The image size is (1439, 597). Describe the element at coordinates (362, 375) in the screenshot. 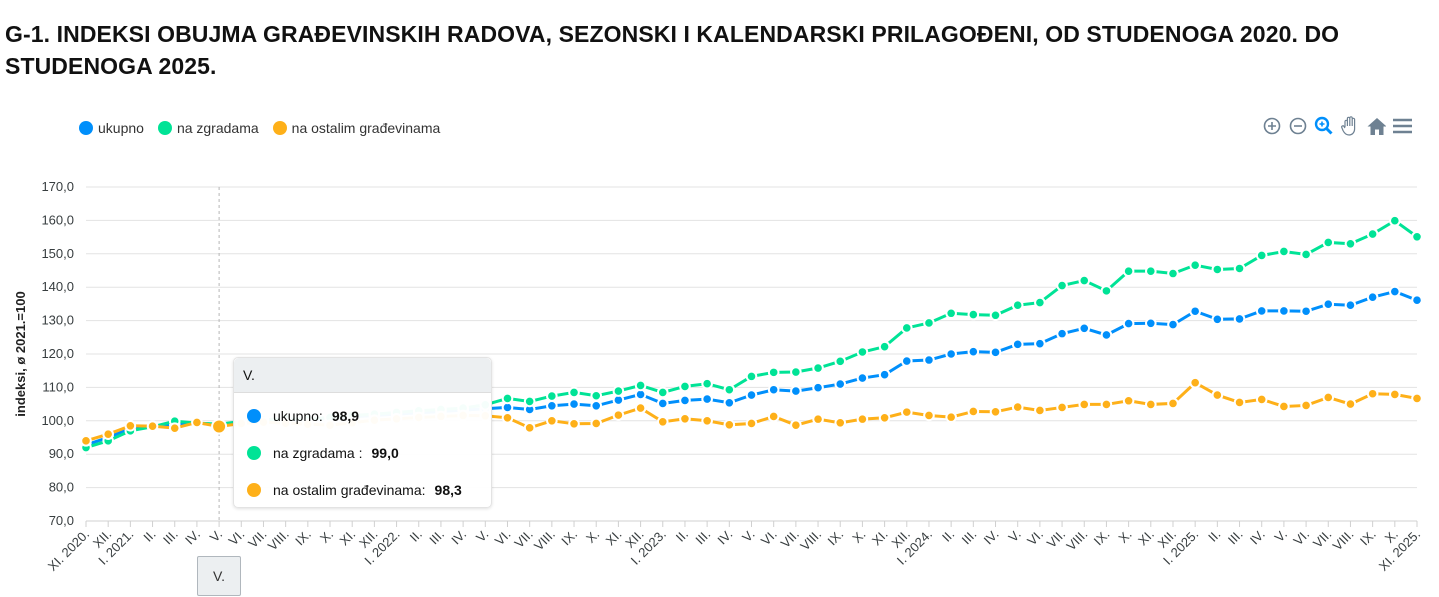

I see `tooltip-header: V.` at that location.